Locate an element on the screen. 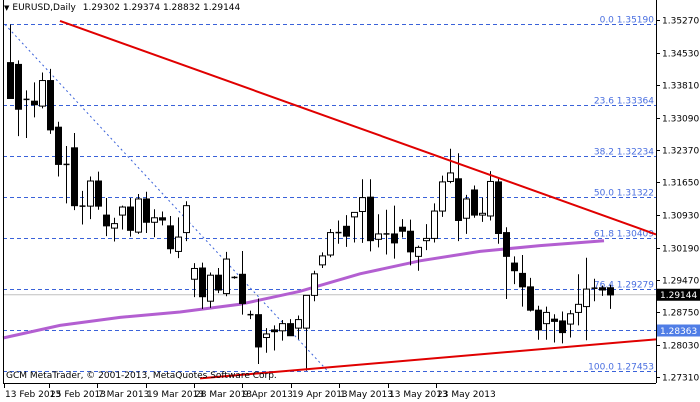 The width and height of the screenshot is (700, 402). time-tick-label: 25 Feb 2013 is located at coordinates (78, 395).